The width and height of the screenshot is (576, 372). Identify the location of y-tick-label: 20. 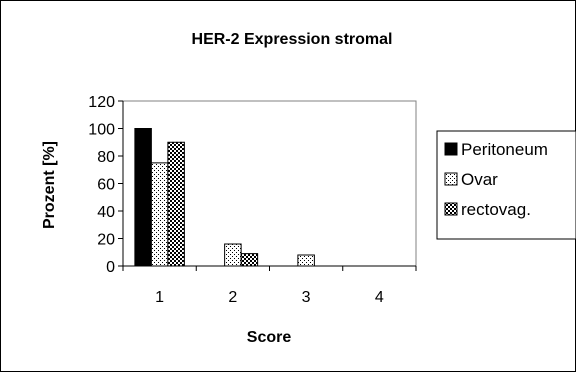
(106, 240).